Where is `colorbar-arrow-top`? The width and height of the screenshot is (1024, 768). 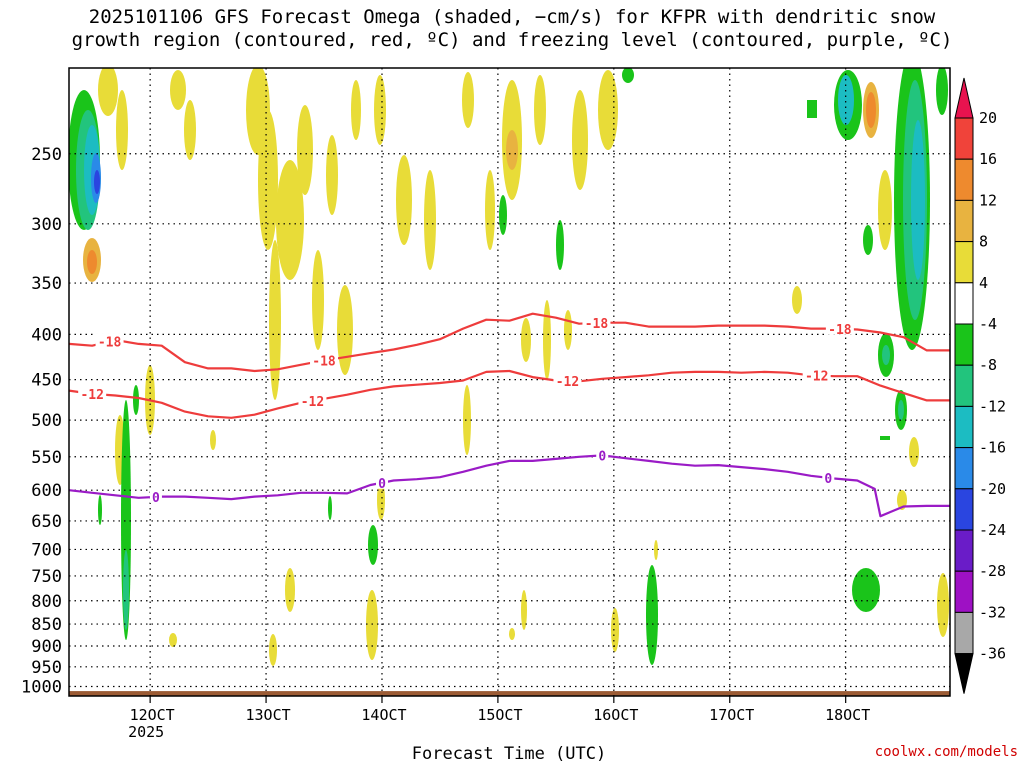 colorbar-arrow-top is located at coordinates (964, 98).